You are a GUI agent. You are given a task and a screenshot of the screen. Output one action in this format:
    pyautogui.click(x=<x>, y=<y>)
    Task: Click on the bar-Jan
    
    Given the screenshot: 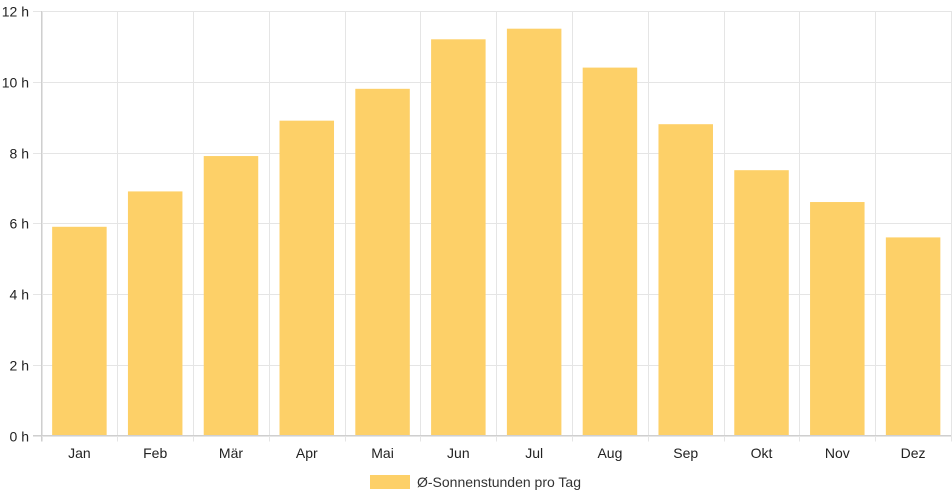 What is the action you would take?
    pyautogui.click(x=79, y=331)
    